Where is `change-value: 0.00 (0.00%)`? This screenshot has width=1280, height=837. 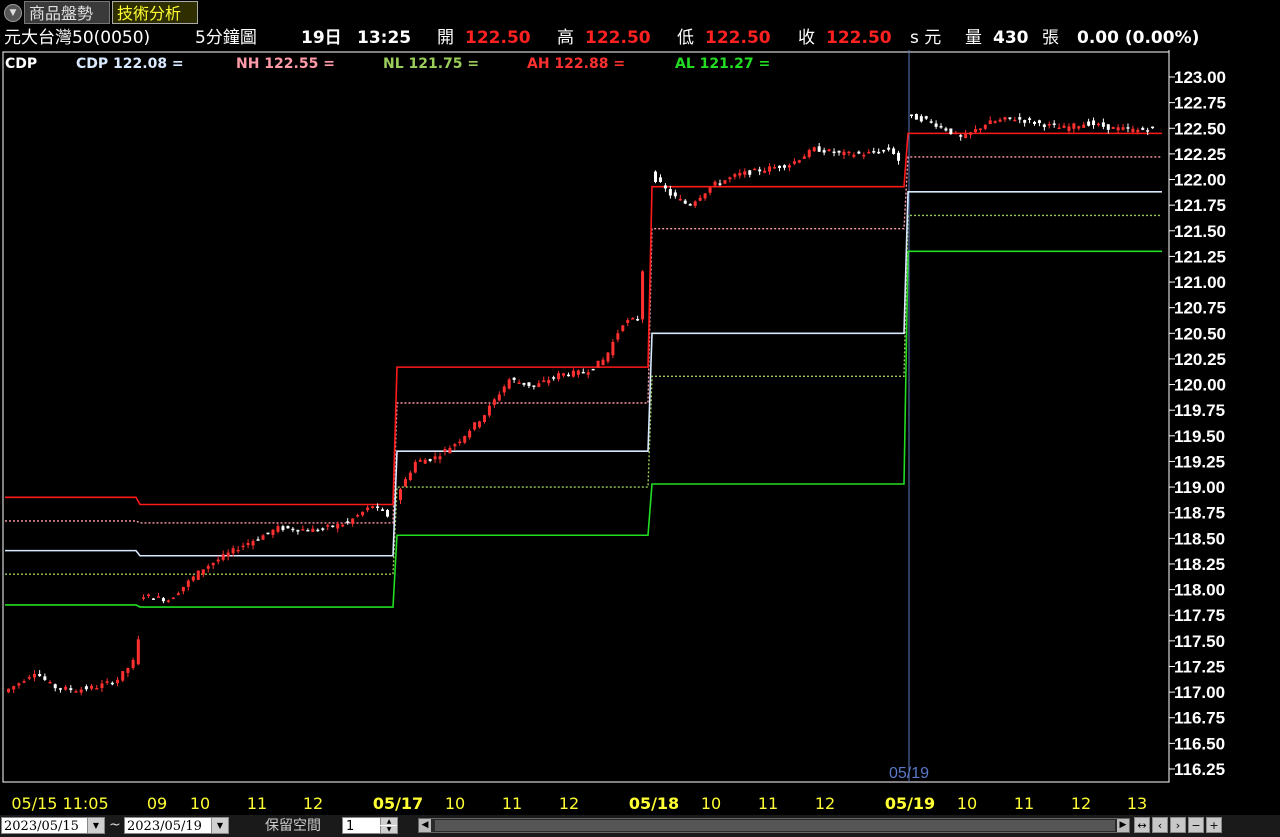 change-value: 0.00 (0.00%) is located at coordinates (1138, 38).